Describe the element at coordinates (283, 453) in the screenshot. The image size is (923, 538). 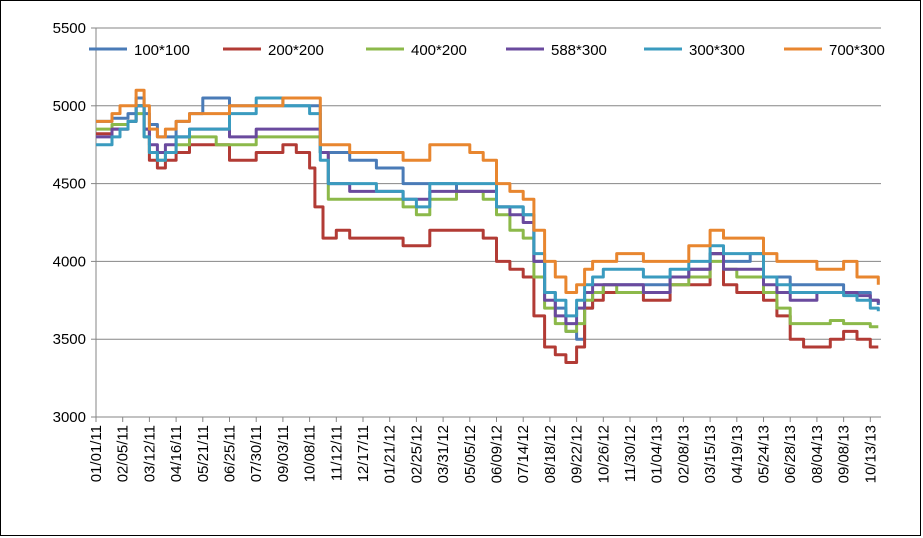
I see `x-tick-label: 09/03/11` at that location.